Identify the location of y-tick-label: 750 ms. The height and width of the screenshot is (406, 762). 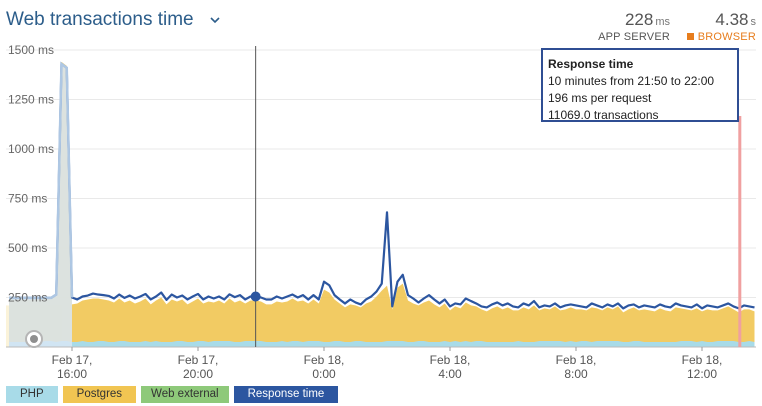
(27, 199).